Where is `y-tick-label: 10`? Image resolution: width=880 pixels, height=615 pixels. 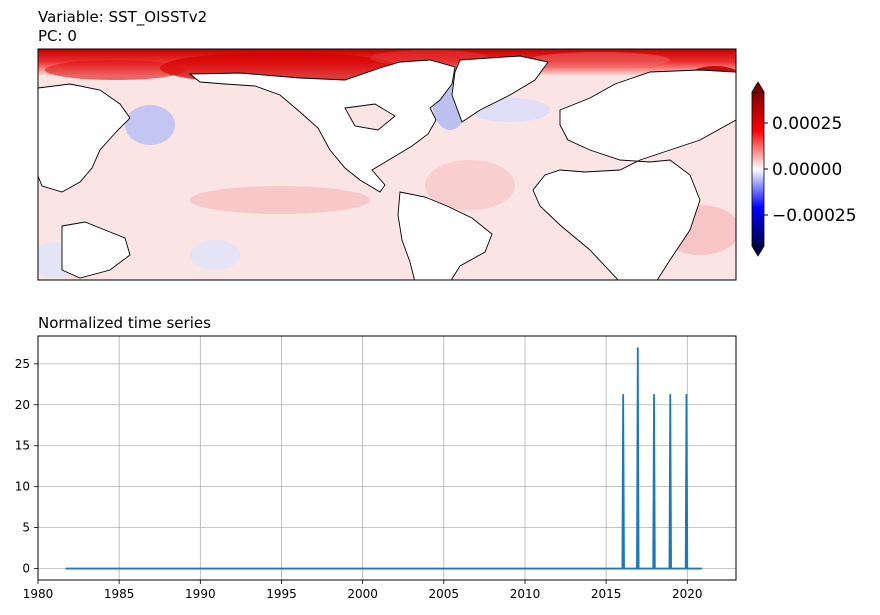
y-tick-label: 10 is located at coordinates (22, 487).